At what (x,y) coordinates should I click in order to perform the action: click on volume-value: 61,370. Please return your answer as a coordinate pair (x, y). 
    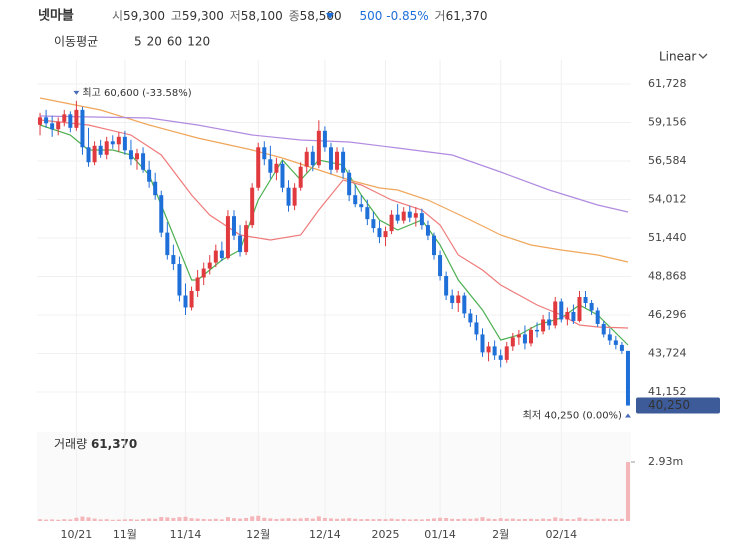
    Looking at the image, I should click on (467, 16).